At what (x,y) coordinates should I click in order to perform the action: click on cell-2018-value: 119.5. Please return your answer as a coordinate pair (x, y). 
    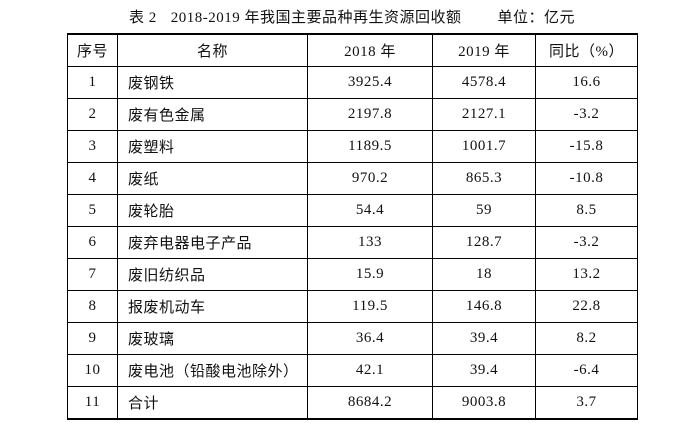
    Looking at the image, I should click on (370, 306).